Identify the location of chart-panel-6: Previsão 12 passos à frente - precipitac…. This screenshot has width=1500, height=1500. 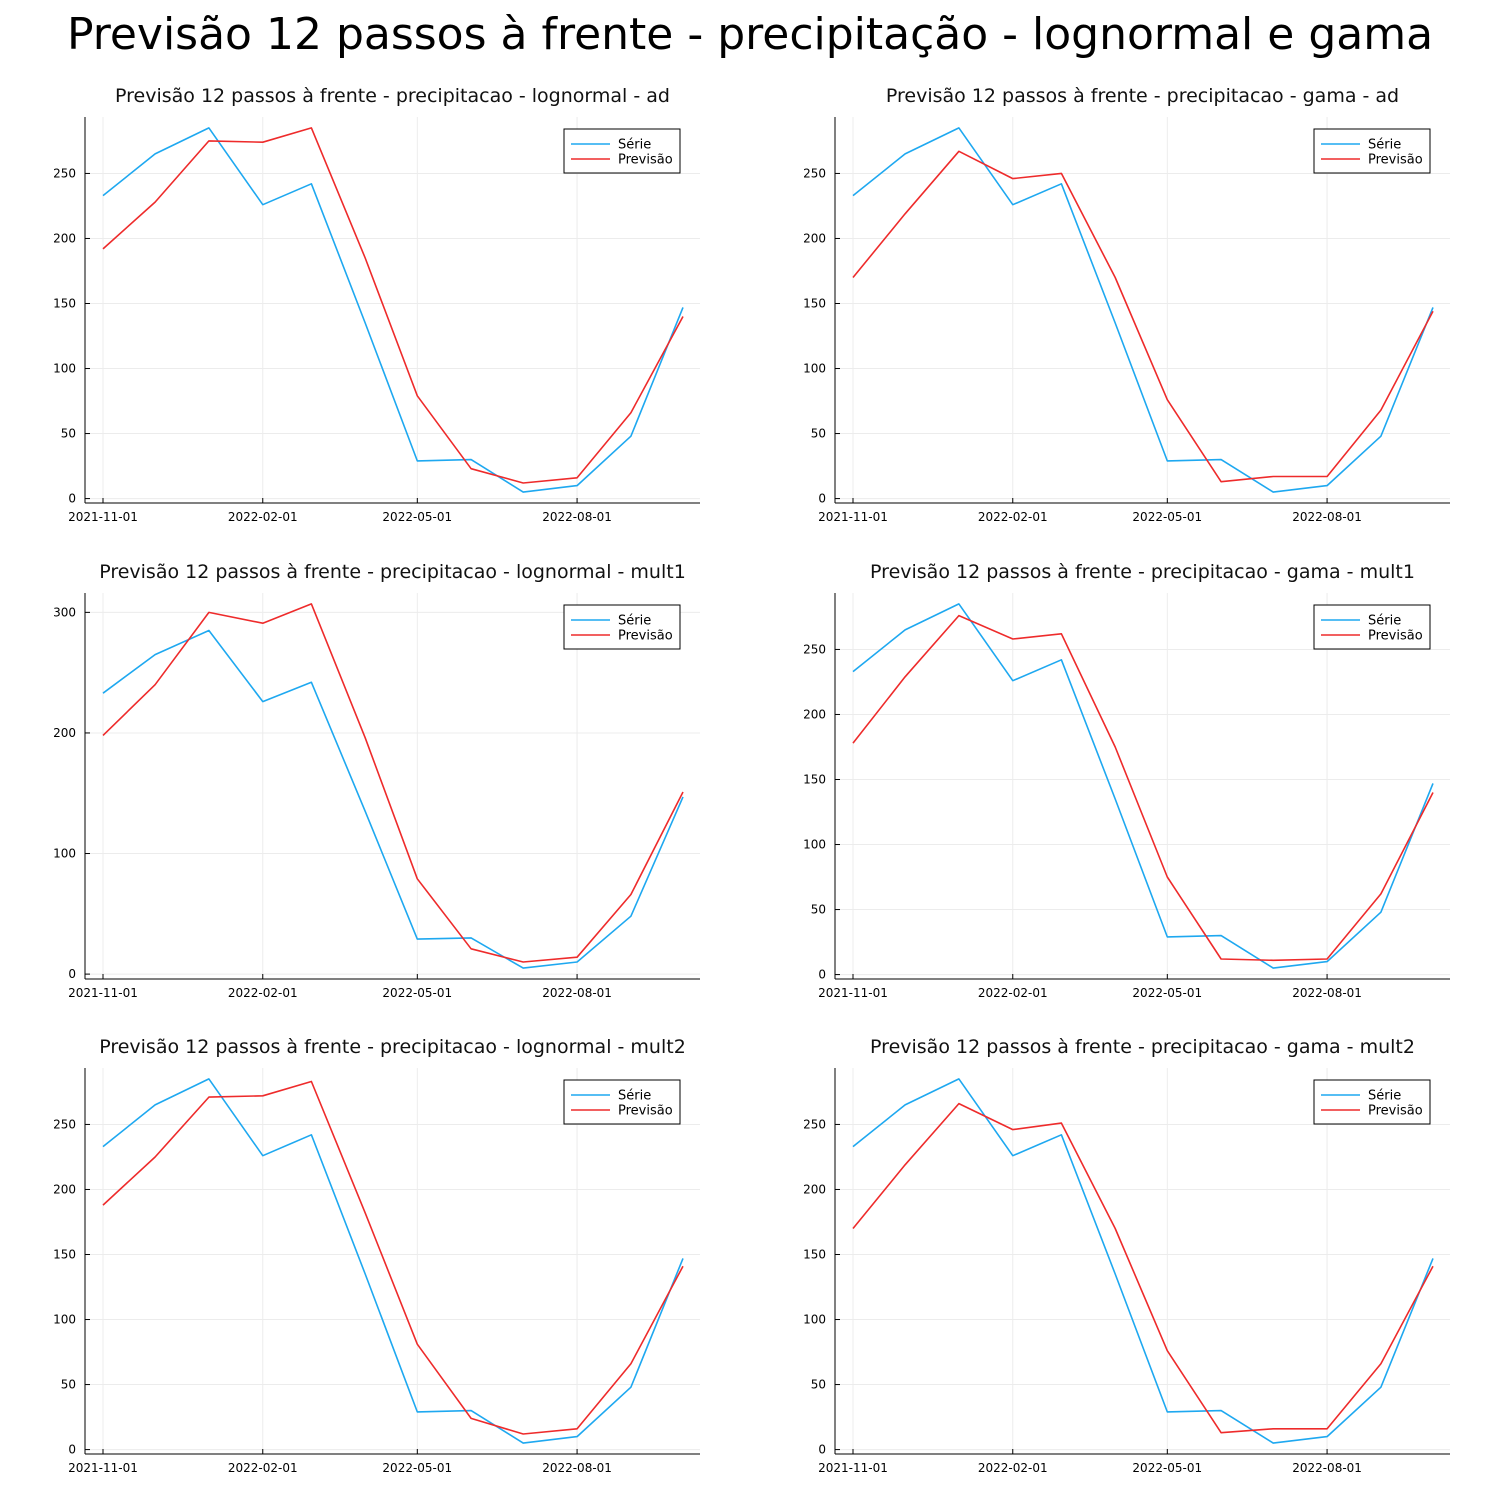
(1126, 1255).